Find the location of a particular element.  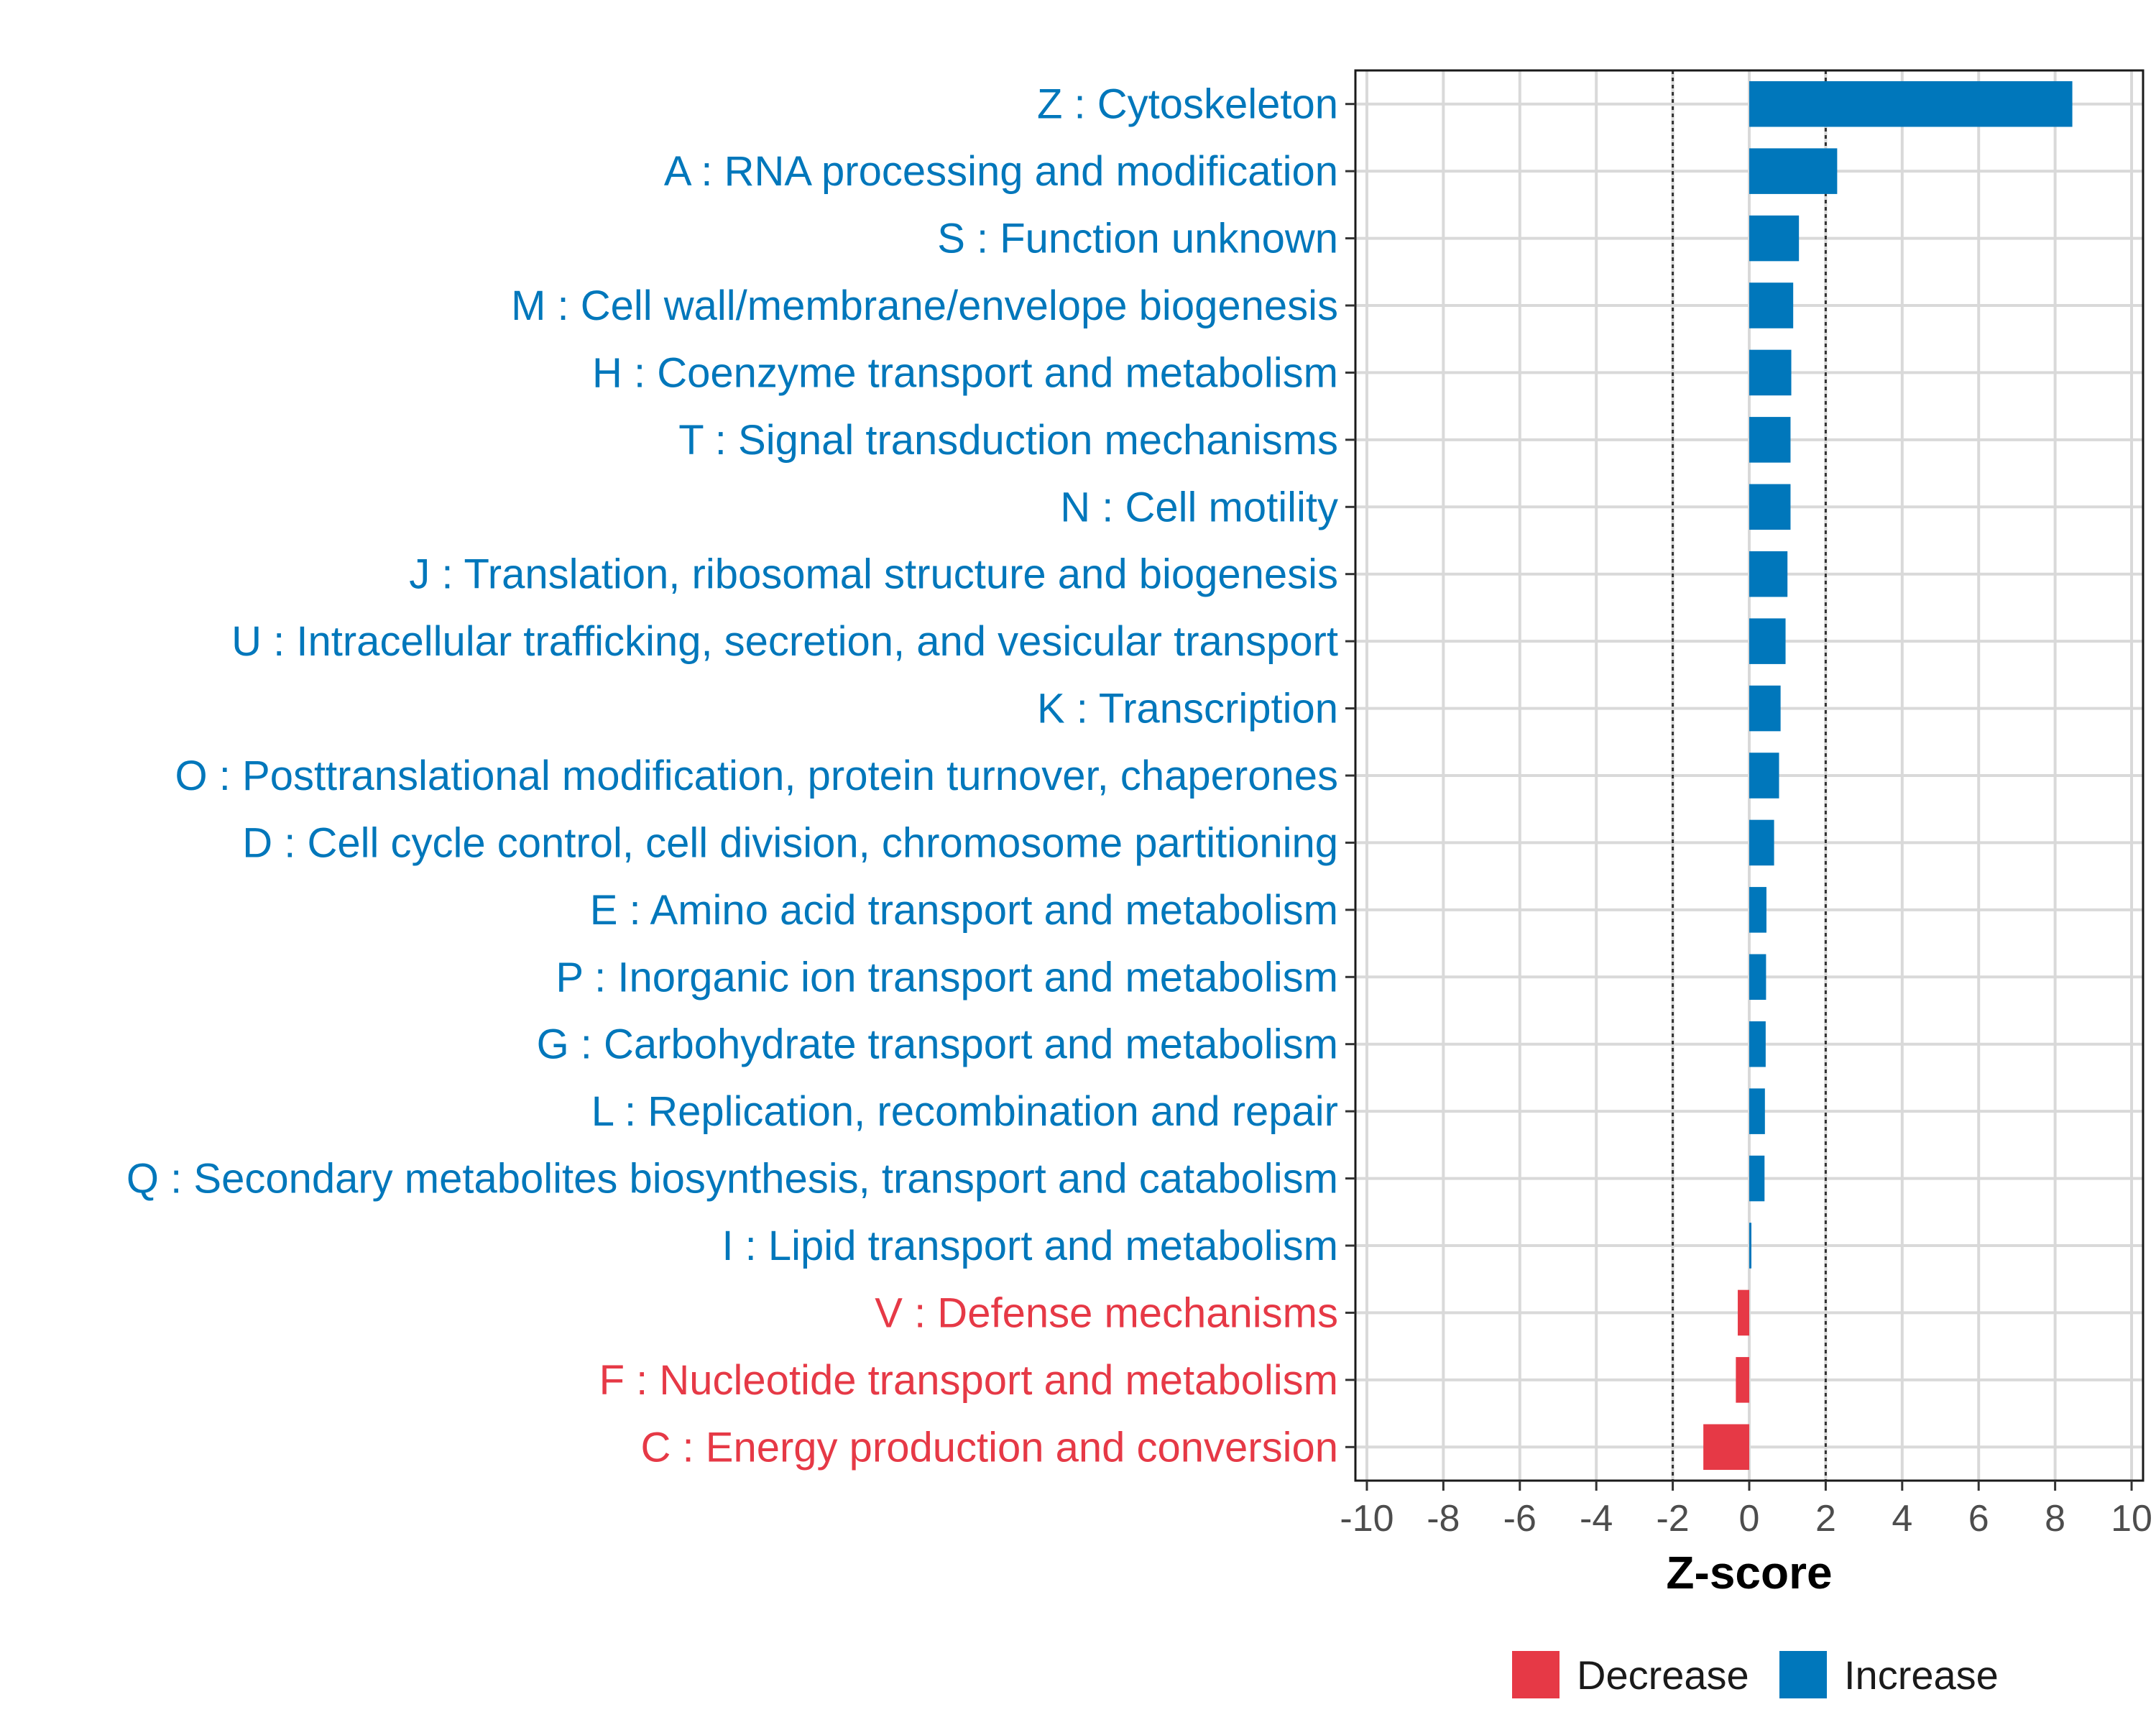

category-label: V : Defense mechanisms is located at coordinates (1106, 1312).